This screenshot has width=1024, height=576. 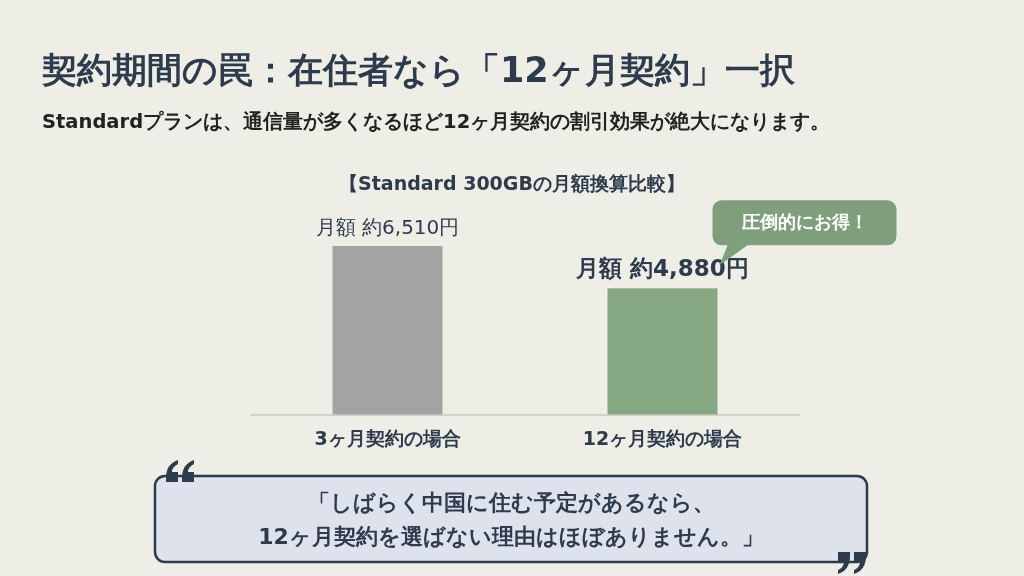 What do you see at coordinates (662, 268) in the screenshot?
I see `data-label: 月額 約4,880円` at bounding box center [662, 268].